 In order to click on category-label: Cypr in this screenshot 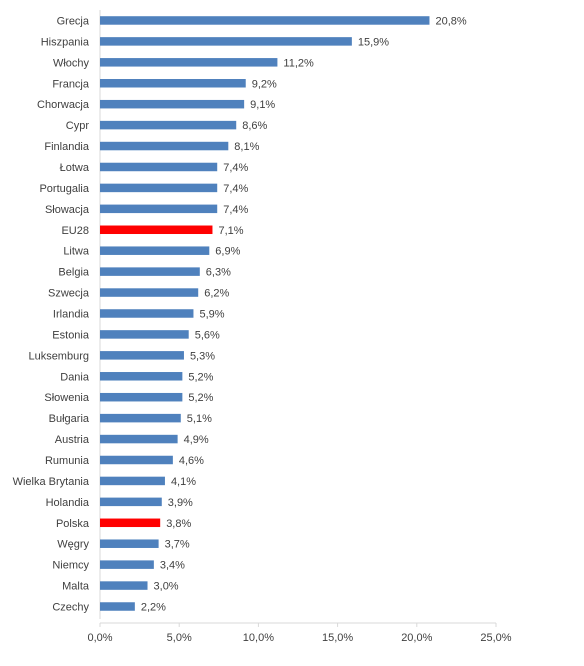, I will do `click(78, 126)`.